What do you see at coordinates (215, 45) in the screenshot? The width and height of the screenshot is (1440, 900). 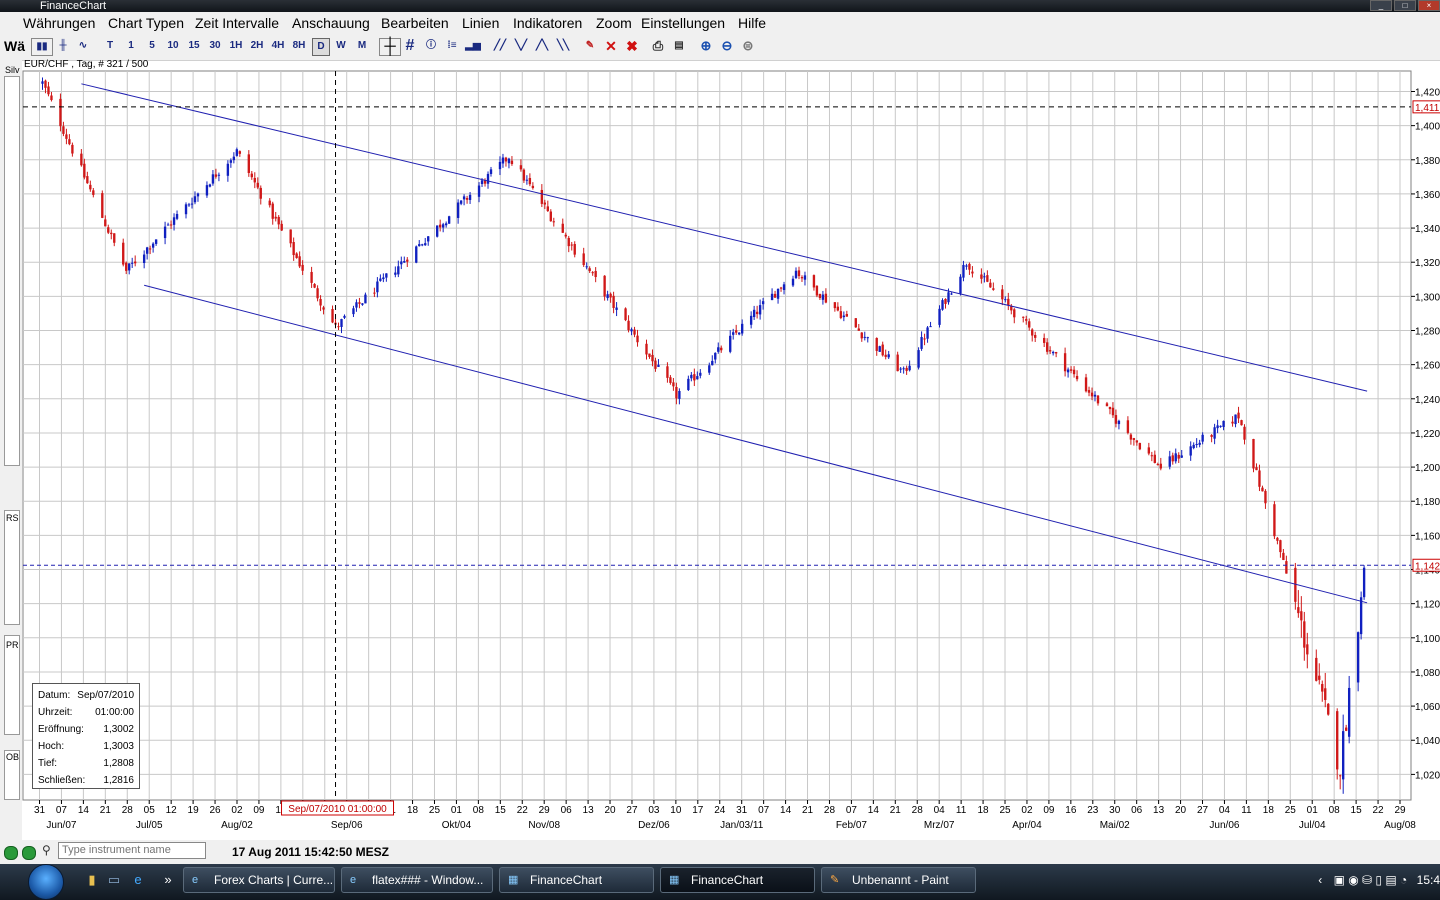 I see `timeframe-30-button: 30` at bounding box center [215, 45].